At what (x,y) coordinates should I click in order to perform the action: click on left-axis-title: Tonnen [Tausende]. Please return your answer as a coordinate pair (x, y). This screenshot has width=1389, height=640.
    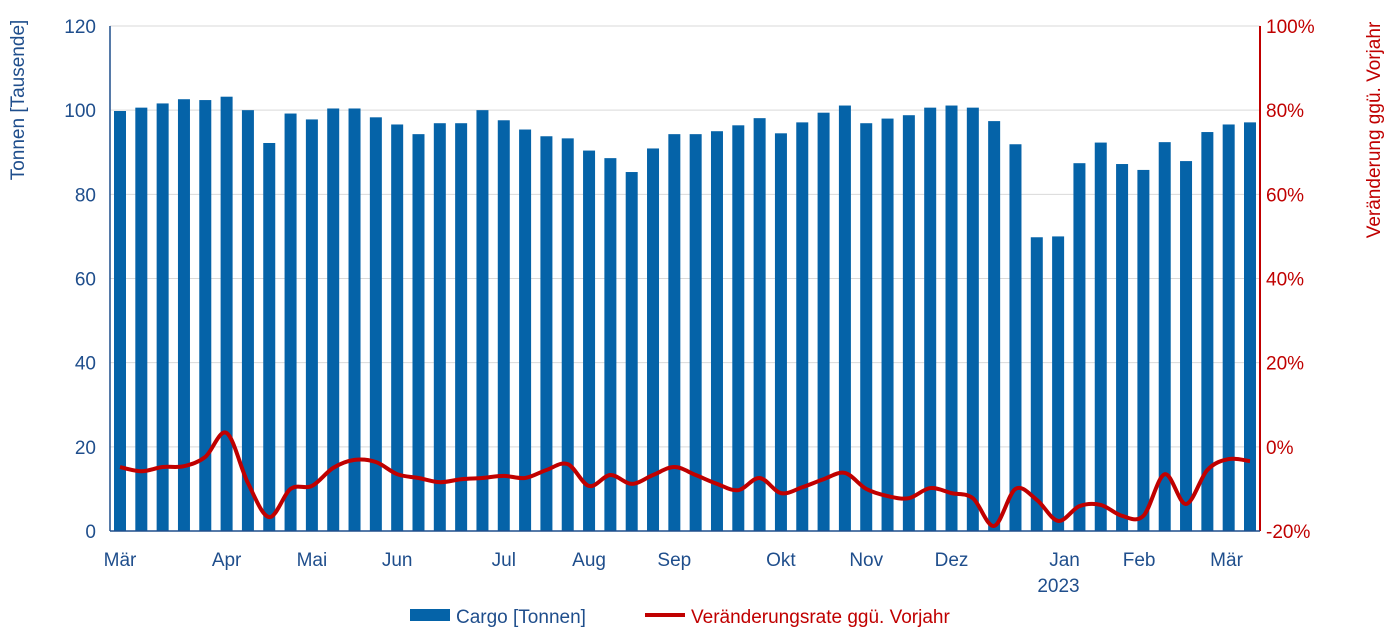
    Looking at the image, I should click on (18, 100).